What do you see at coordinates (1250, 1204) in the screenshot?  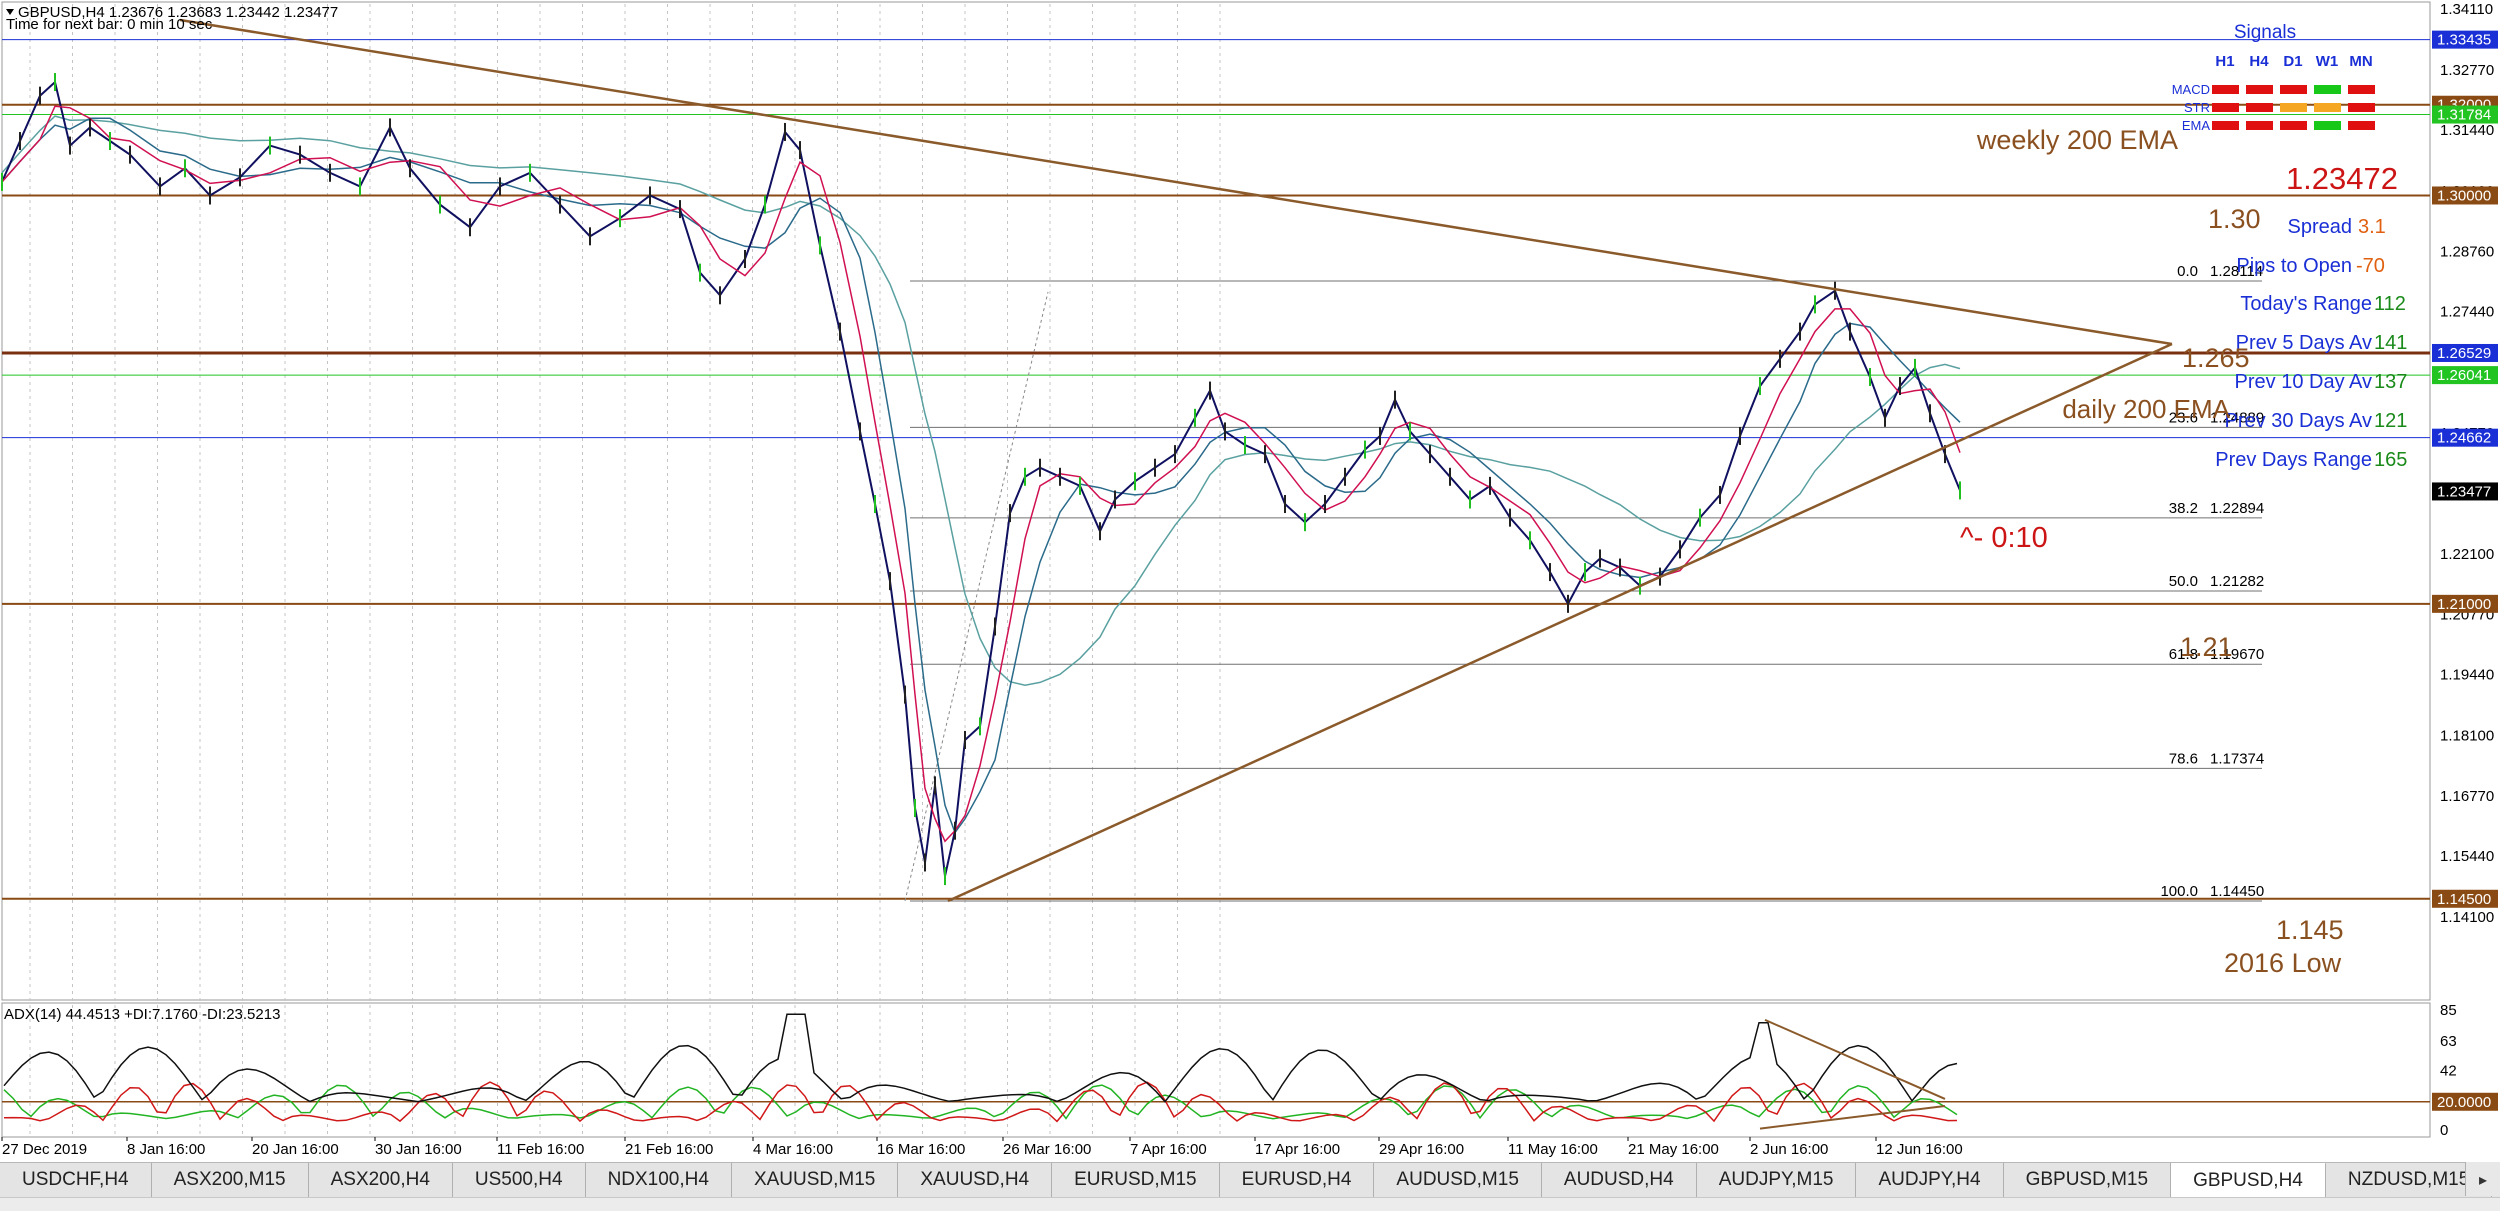 I see `status-bar` at bounding box center [1250, 1204].